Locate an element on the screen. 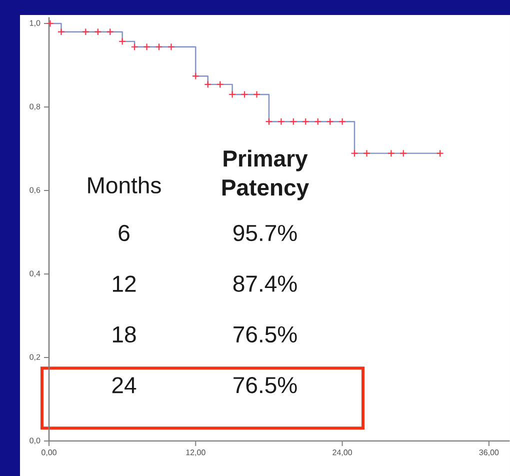 This screenshot has width=510, height=476. annotation: Primary Patency is located at coordinates (265, 175).